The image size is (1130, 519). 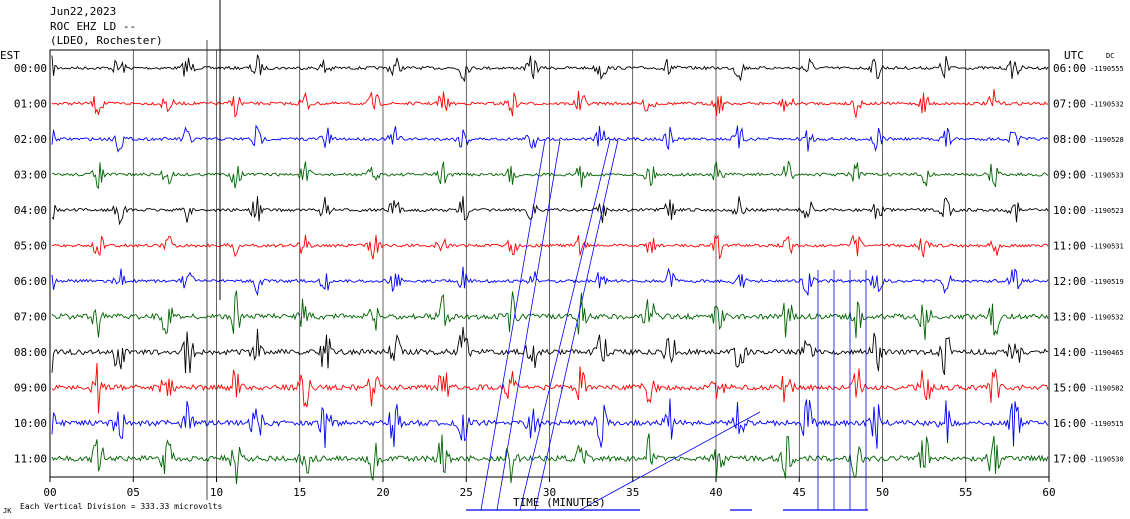 What do you see at coordinates (30, 459) in the screenshot?
I see `est-hour-label: 11:00` at bounding box center [30, 459].